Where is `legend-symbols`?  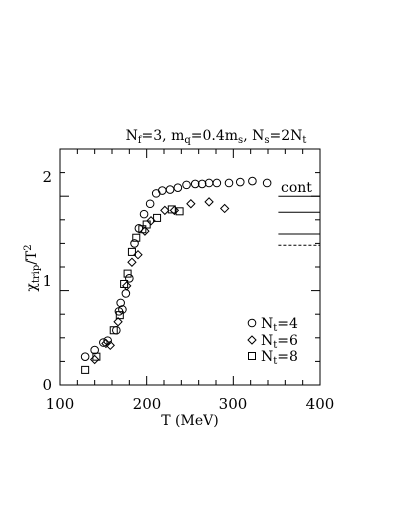
legend-symbols is located at coordinates (252, 339).